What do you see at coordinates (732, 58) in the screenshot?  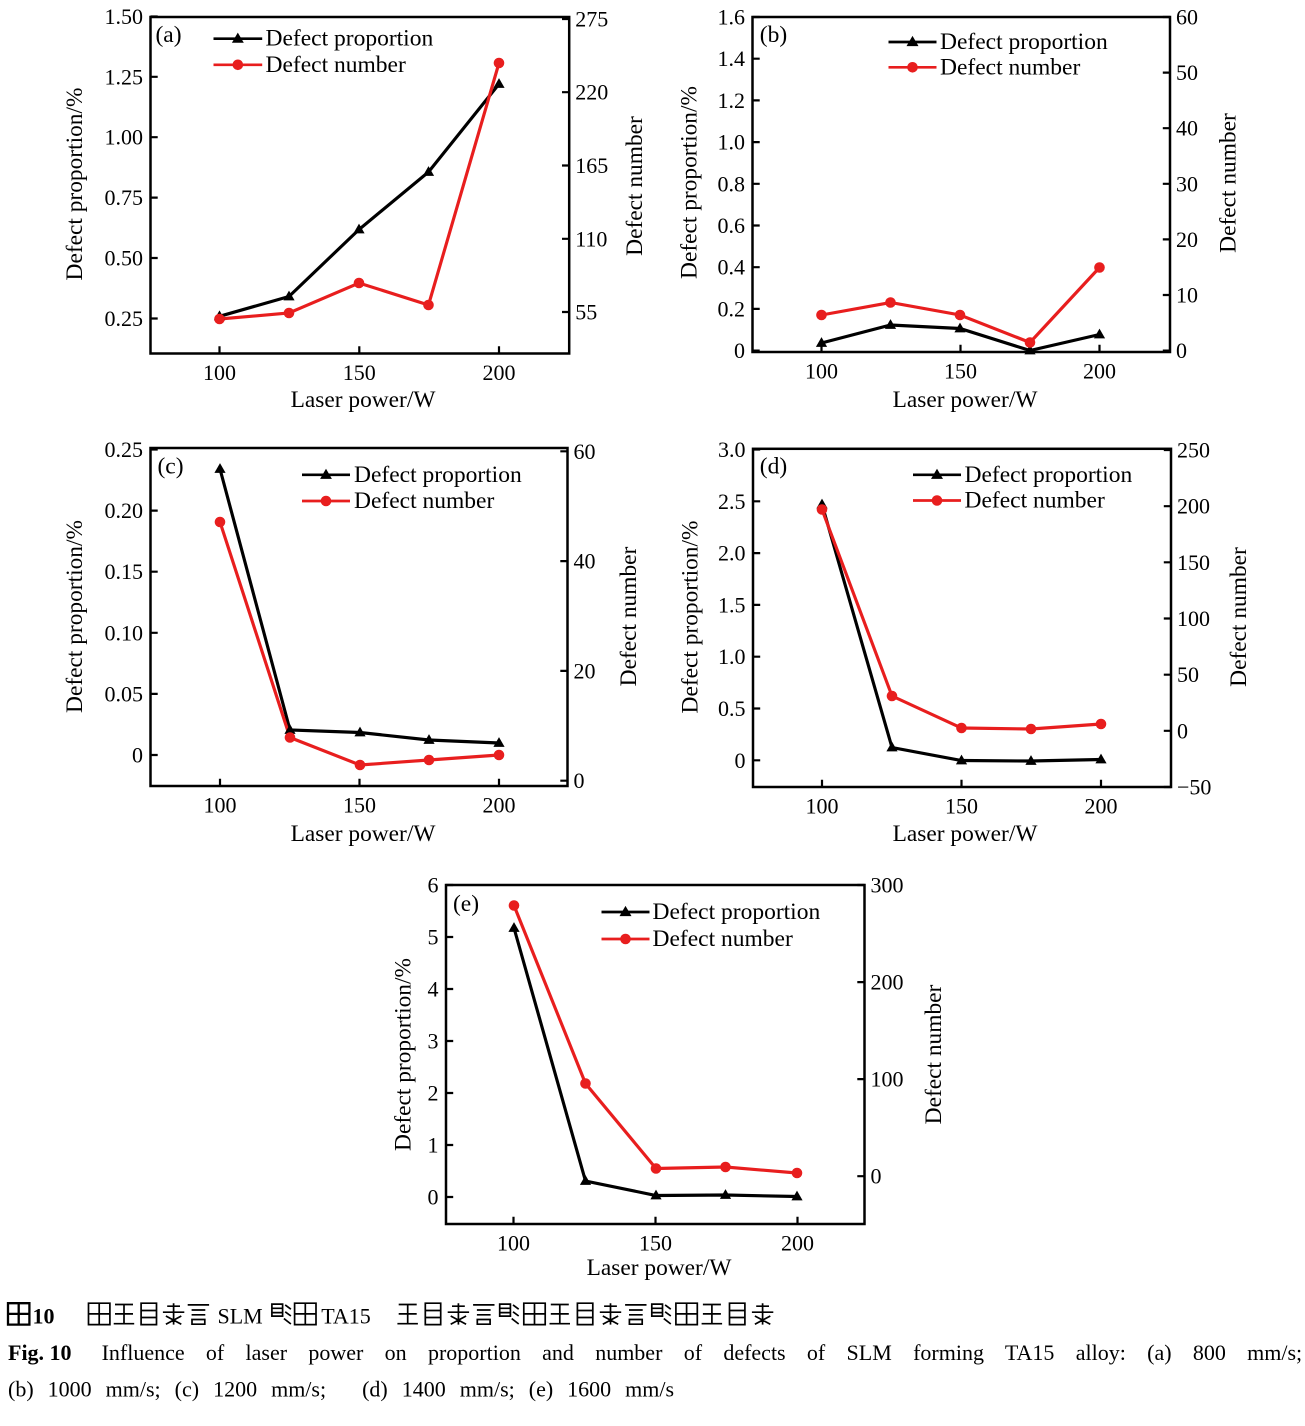 I see `svg-text: 1.4` at bounding box center [732, 58].